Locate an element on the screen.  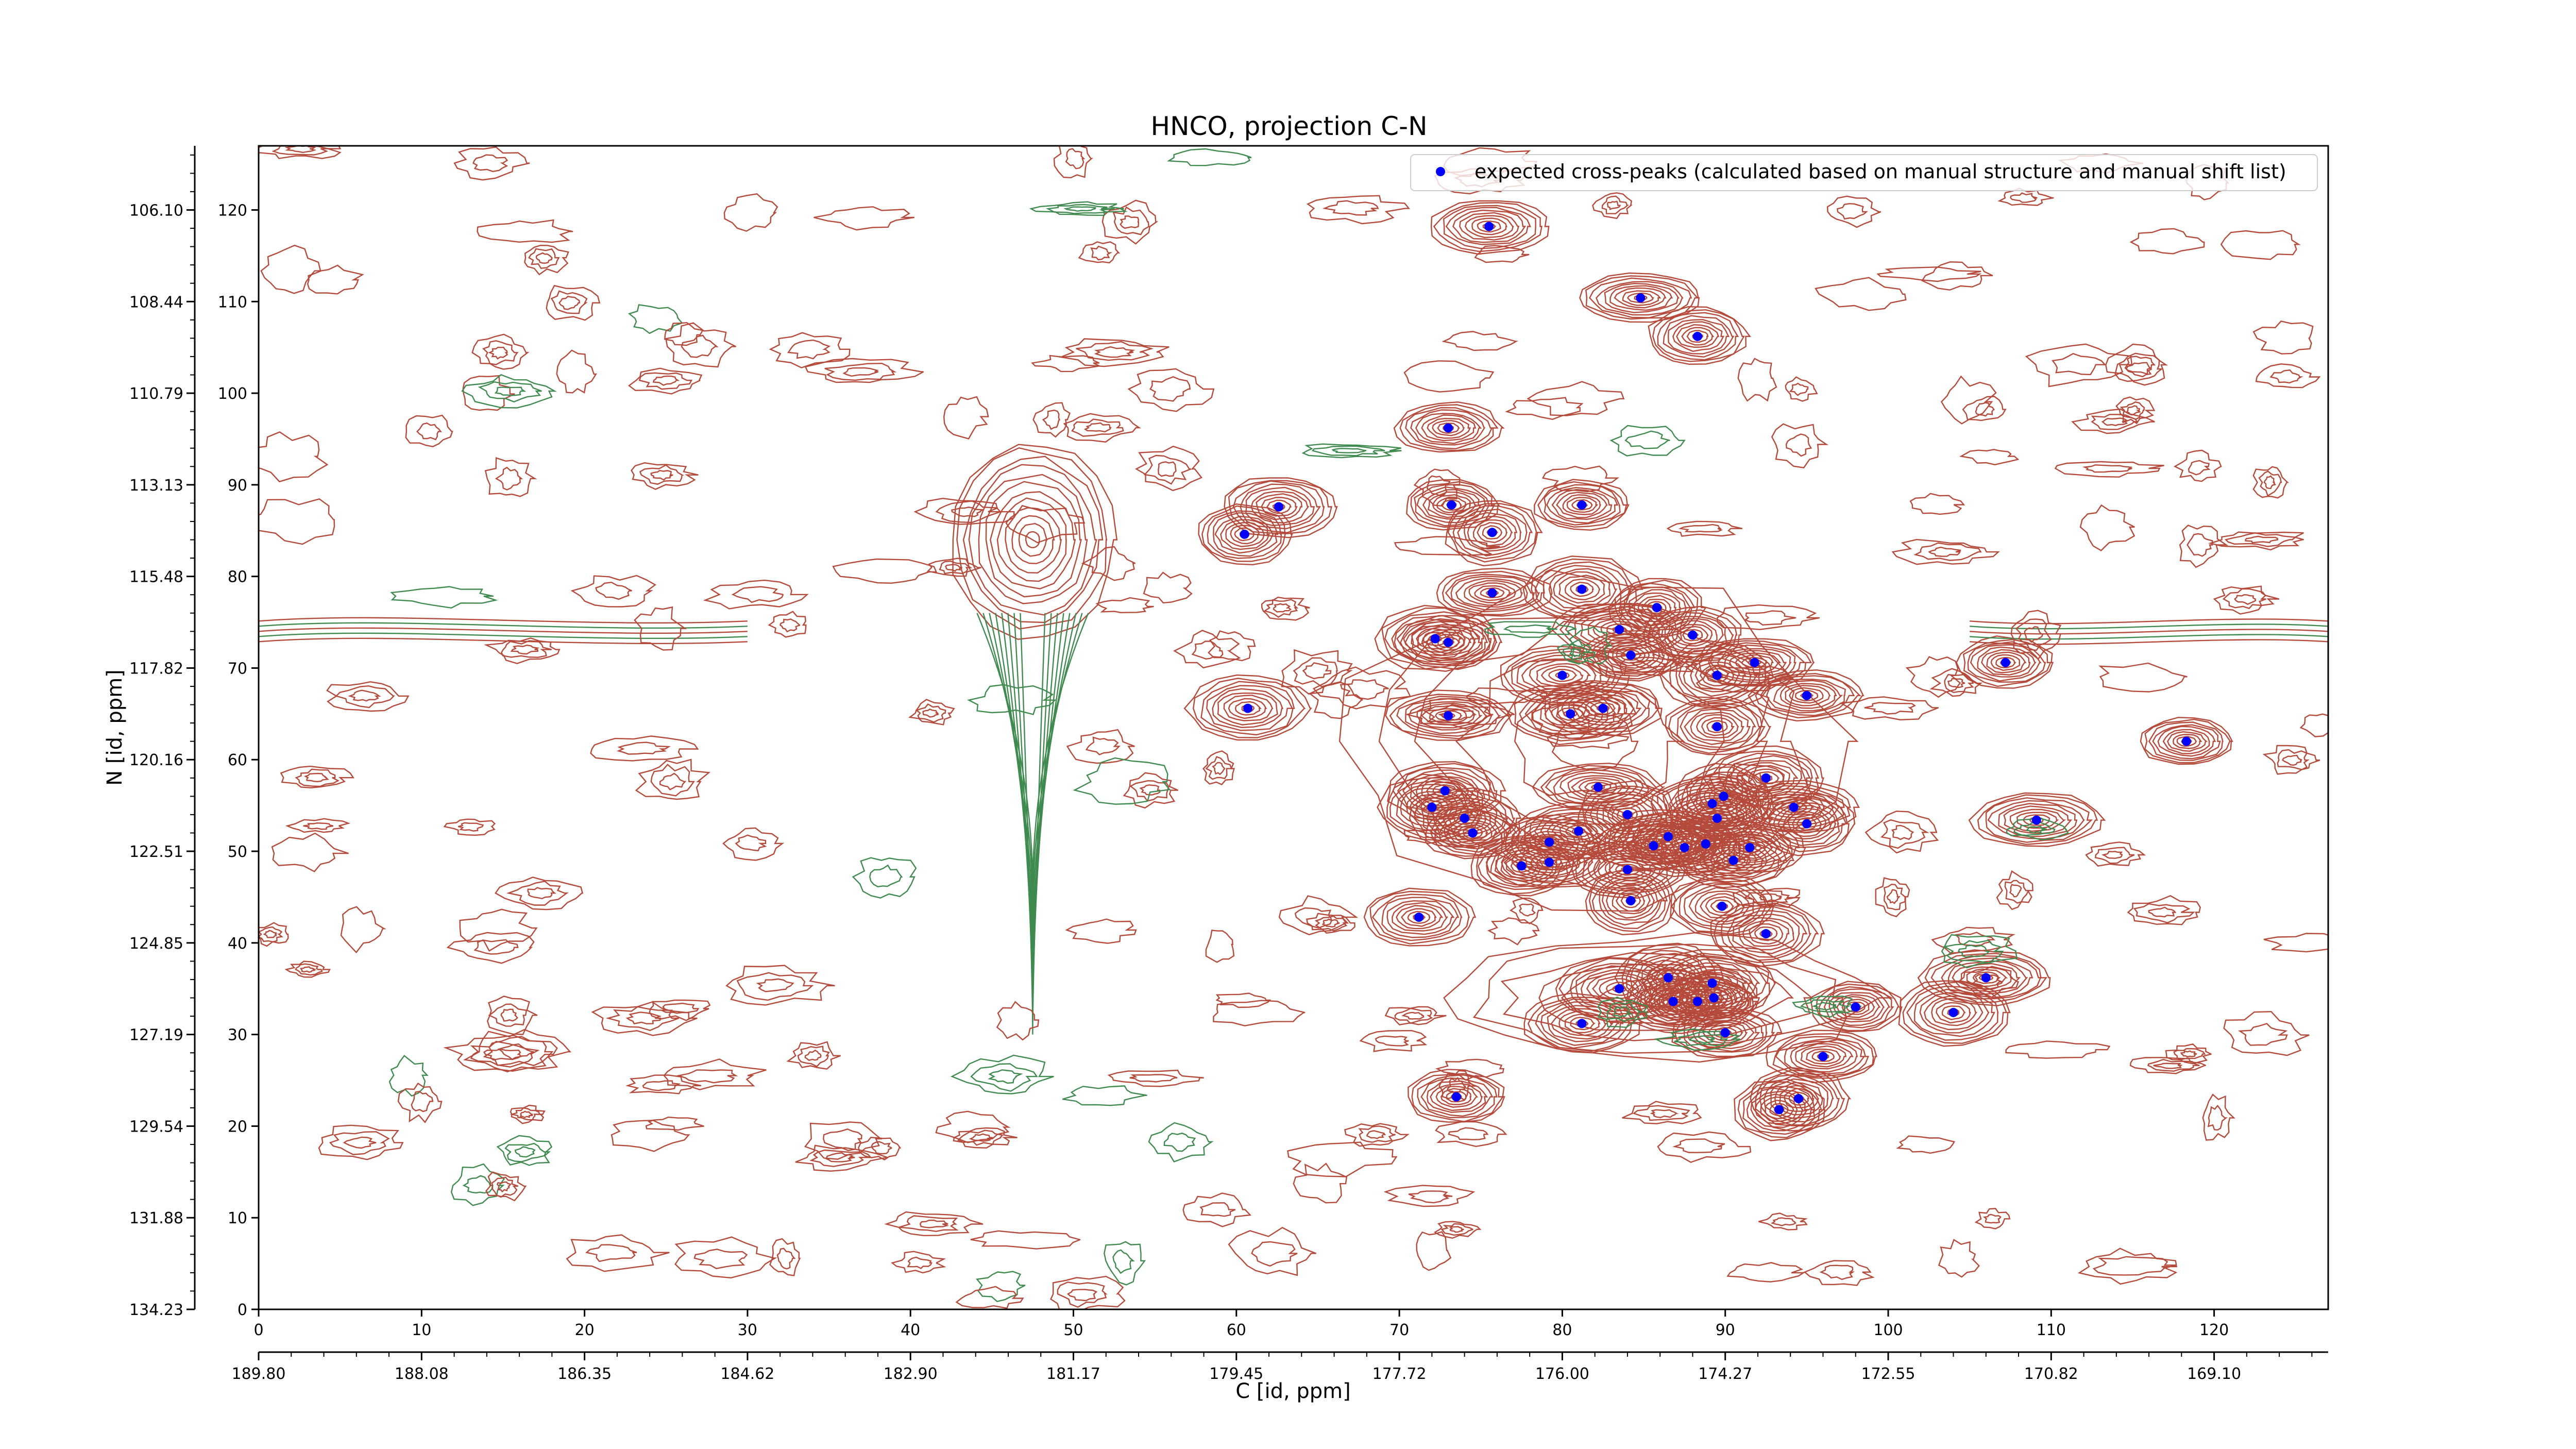
y-index-tick-label: 20 is located at coordinates (237, 1127).